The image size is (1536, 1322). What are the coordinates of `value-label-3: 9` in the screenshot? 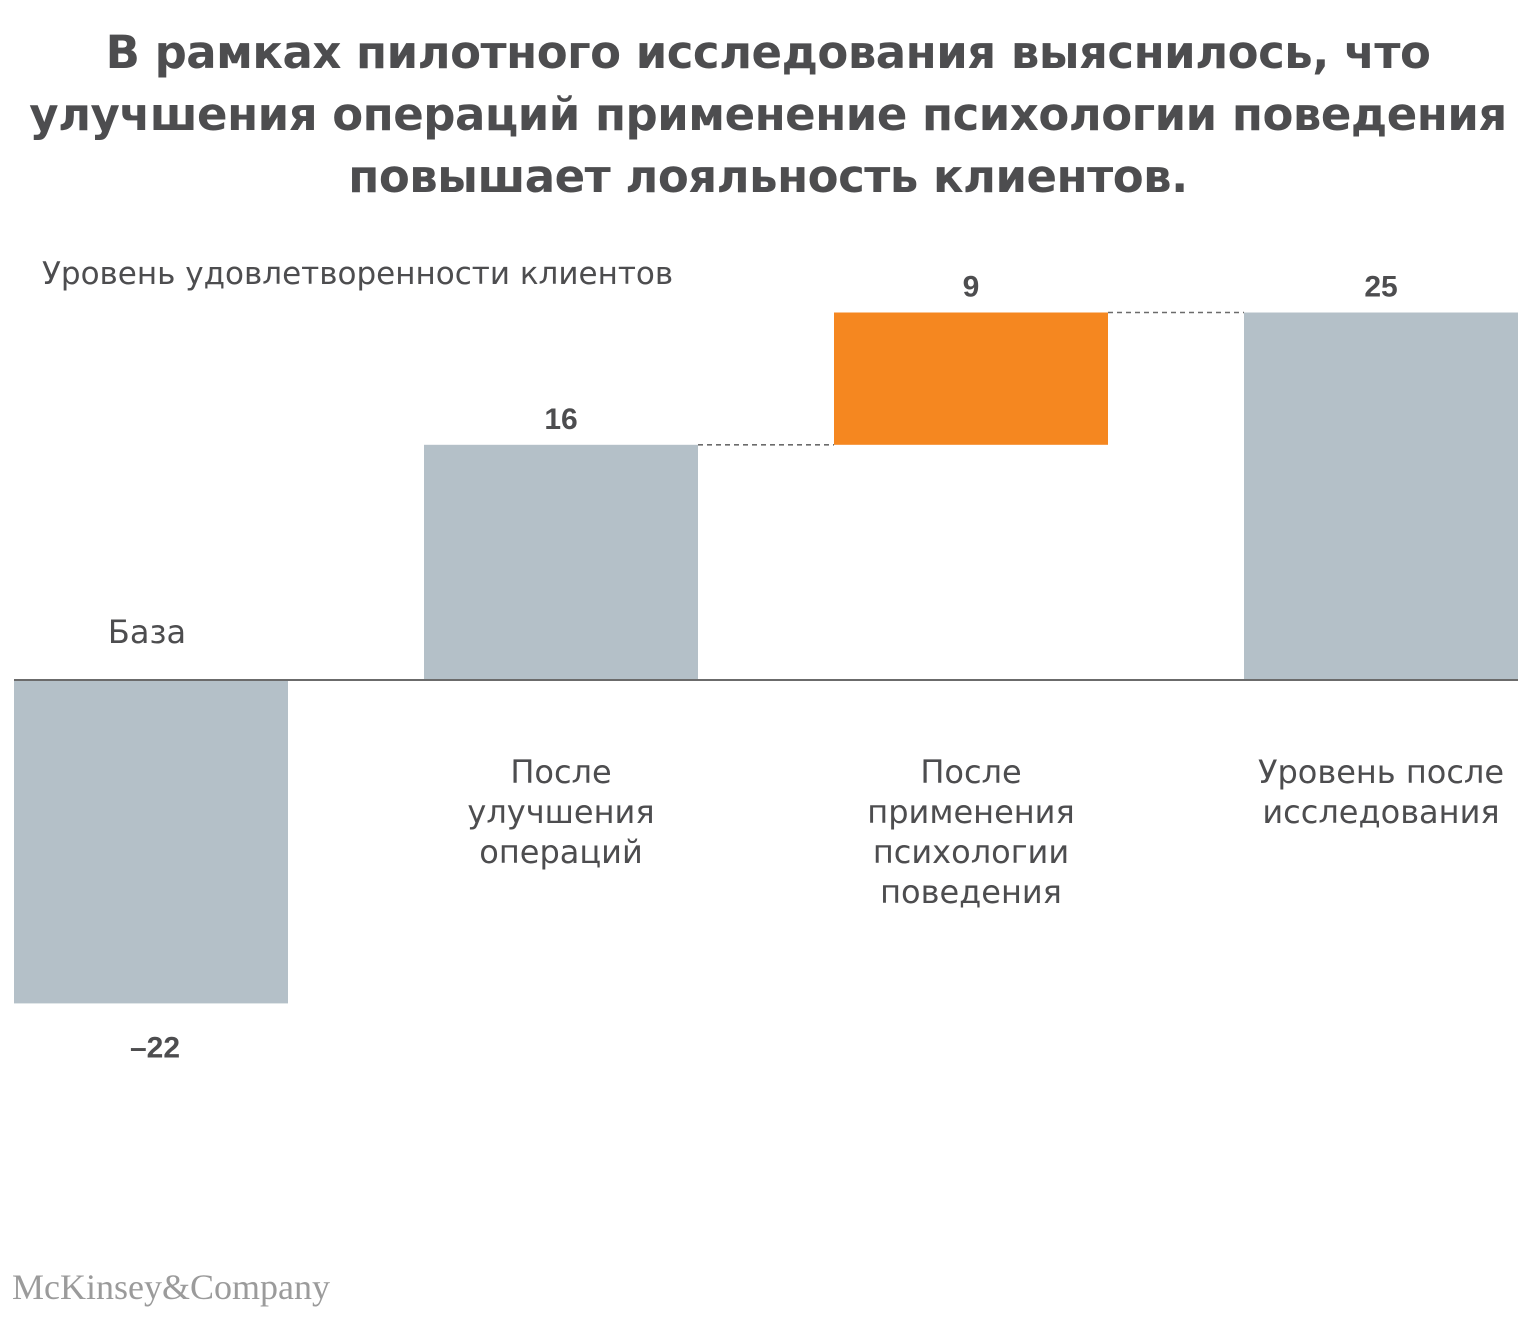 It's located at (971, 287).